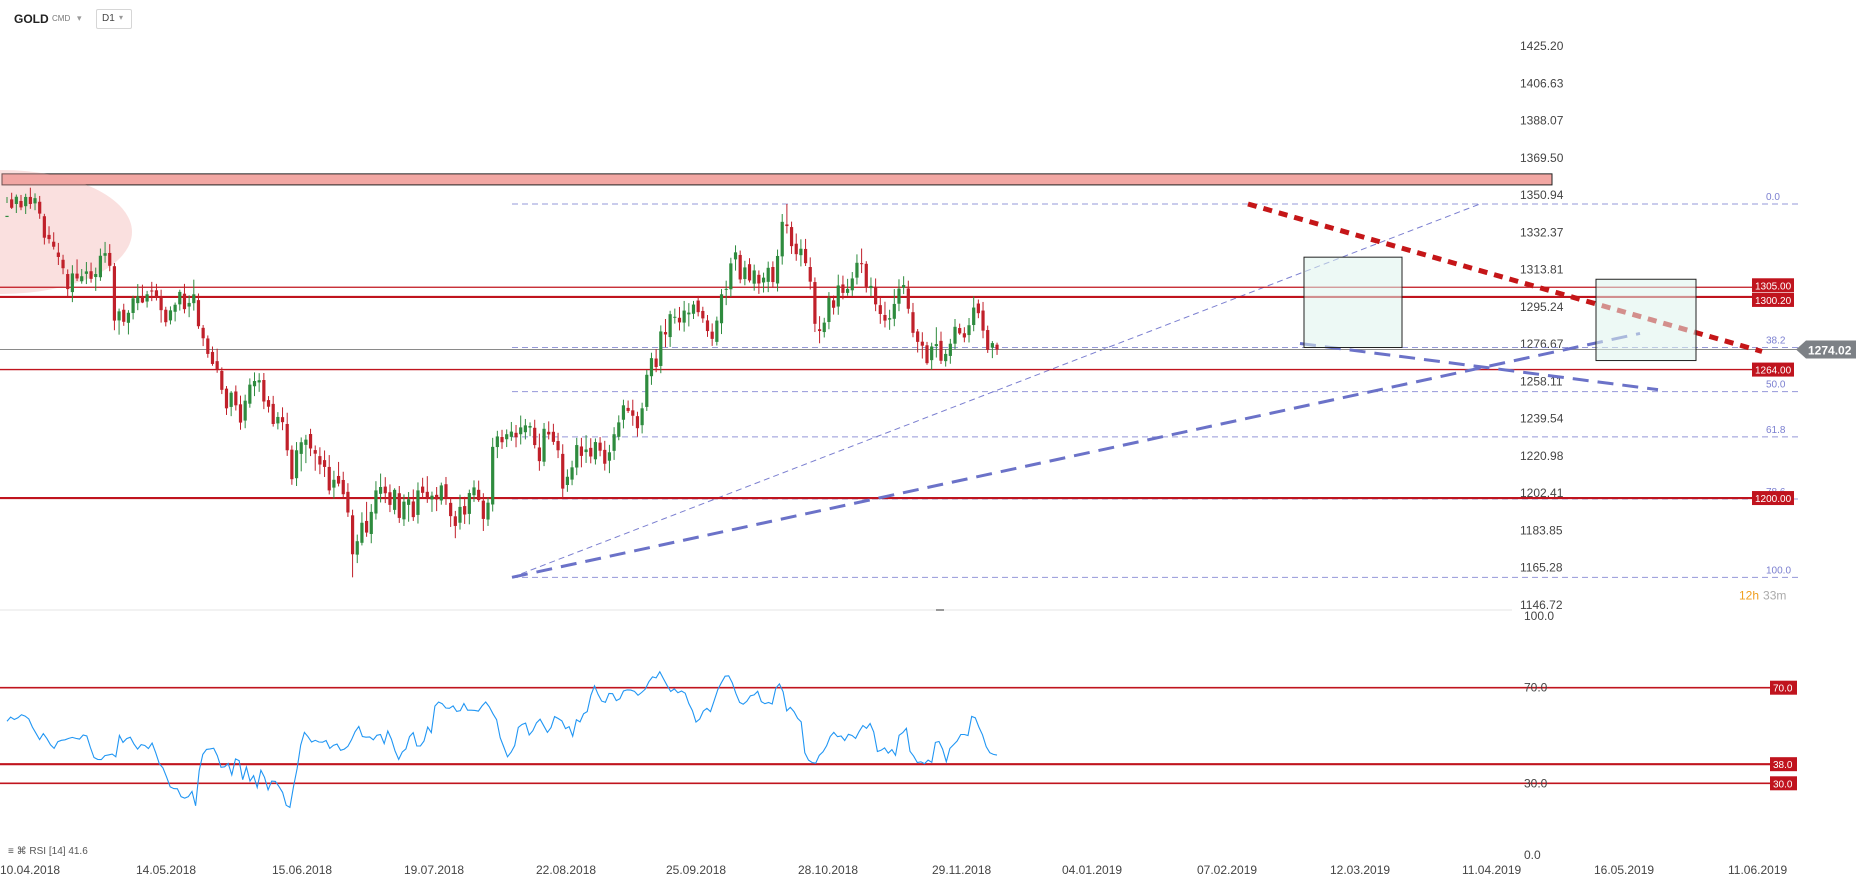 The height and width of the screenshot is (885, 1866). Describe the element at coordinates (1773, 197) in the screenshot. I see `fib-label: 0.0` at that location.